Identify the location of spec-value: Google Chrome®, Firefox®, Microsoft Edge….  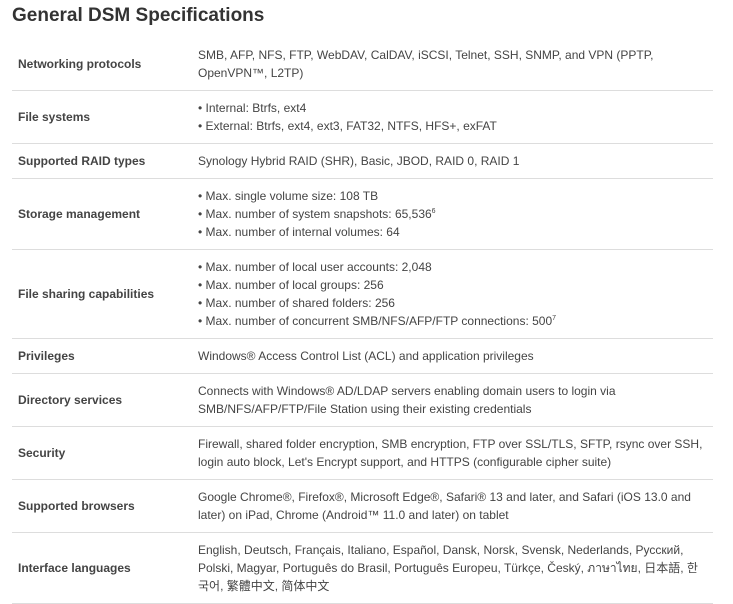
(452, 506).